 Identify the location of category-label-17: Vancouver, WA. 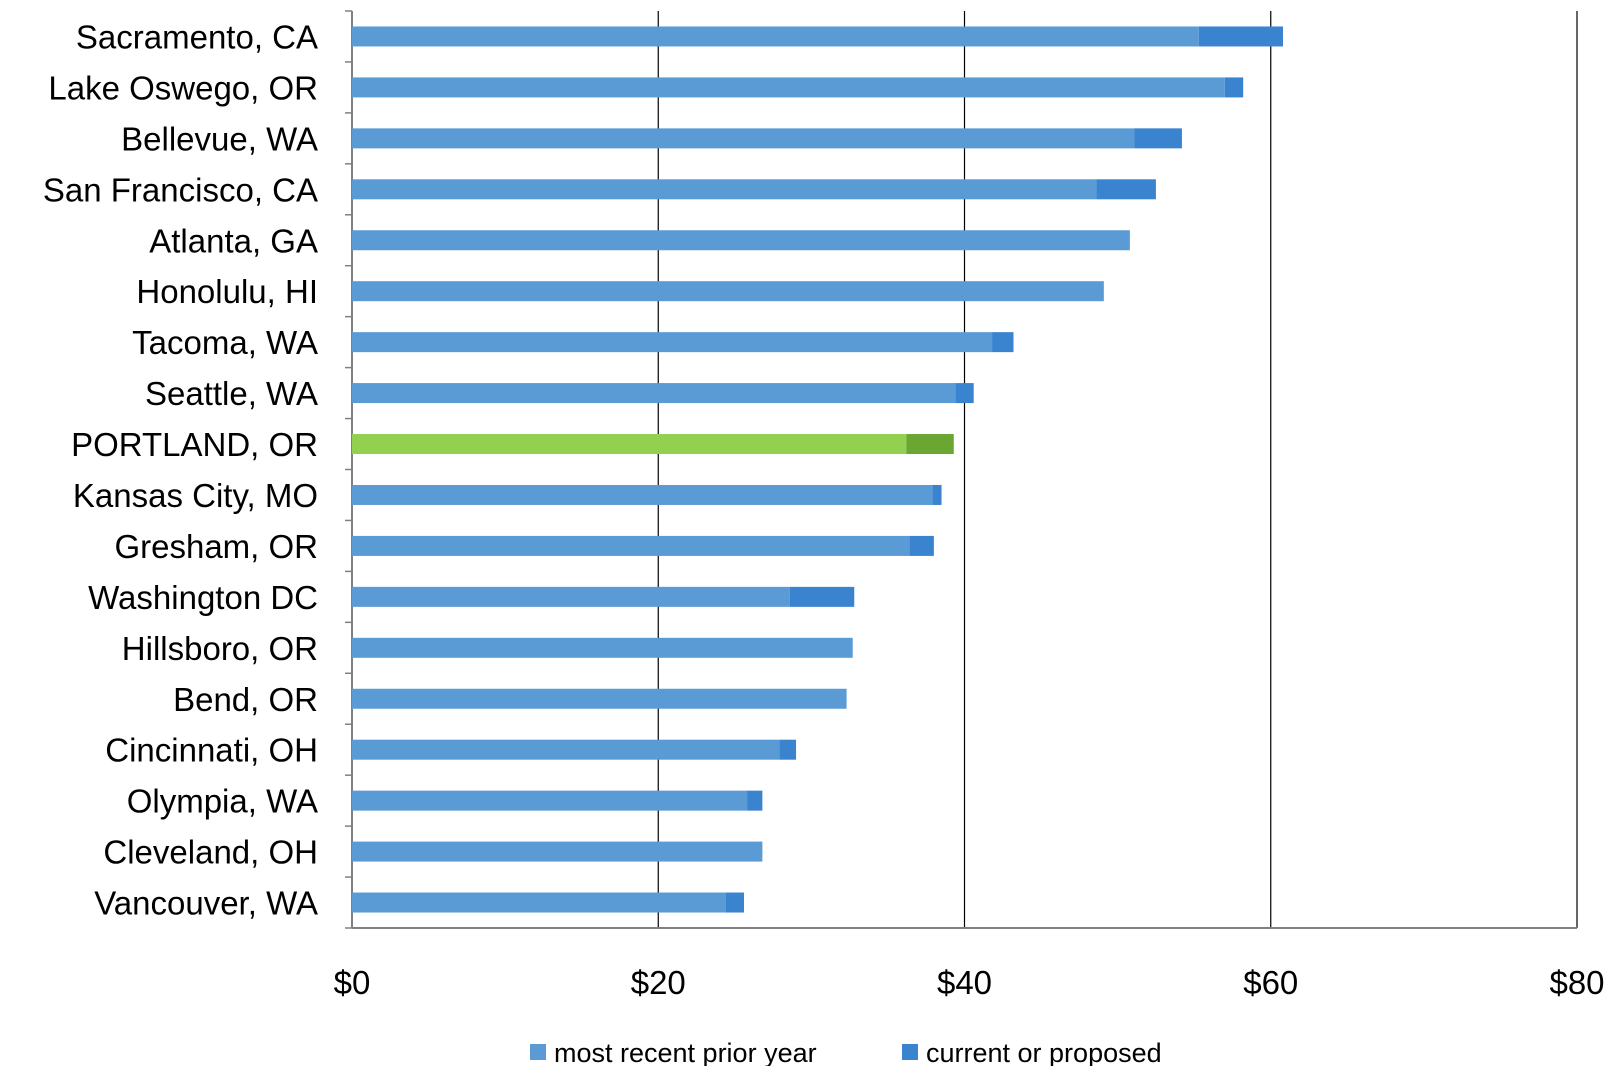
(206, 903).